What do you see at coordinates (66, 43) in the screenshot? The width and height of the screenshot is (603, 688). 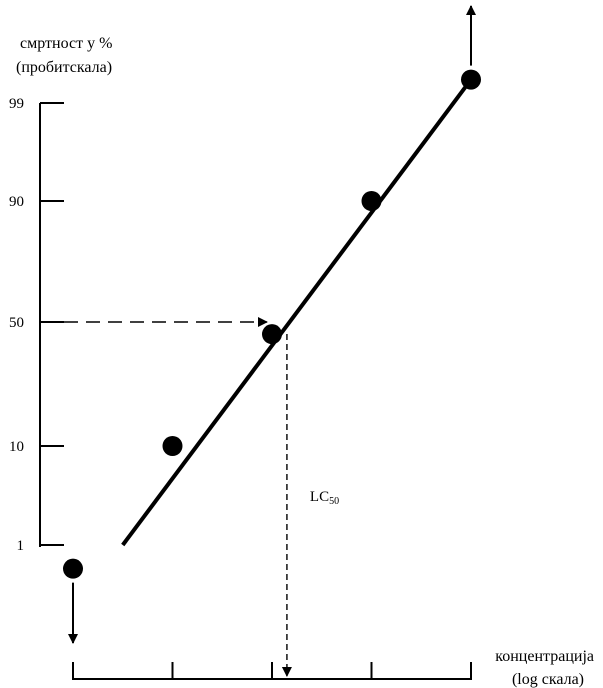 I see `y-axis-label-line-1: смртност у %` at bounding box center [66, 43].